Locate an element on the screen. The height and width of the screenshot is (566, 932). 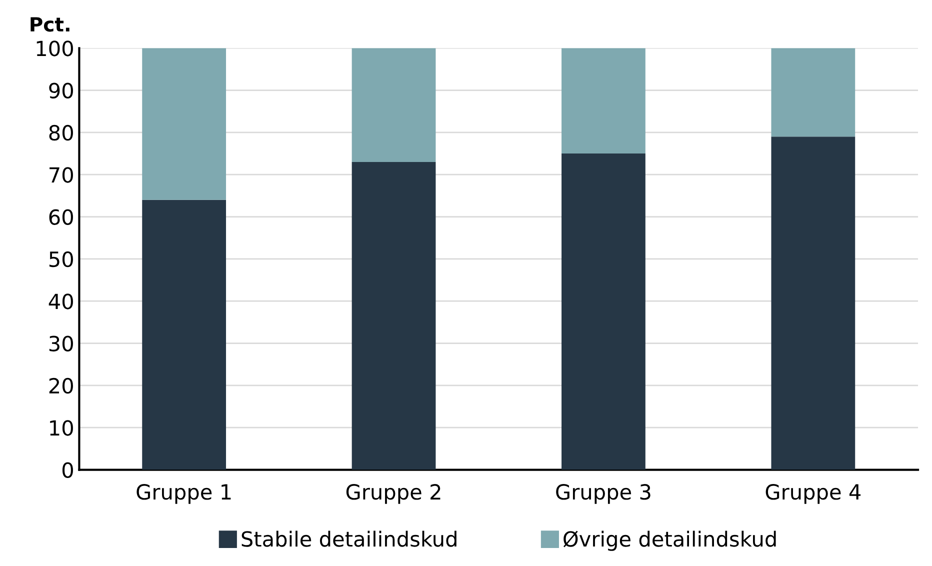
y-tick-label: 10 is located at coordinates (61, 428).